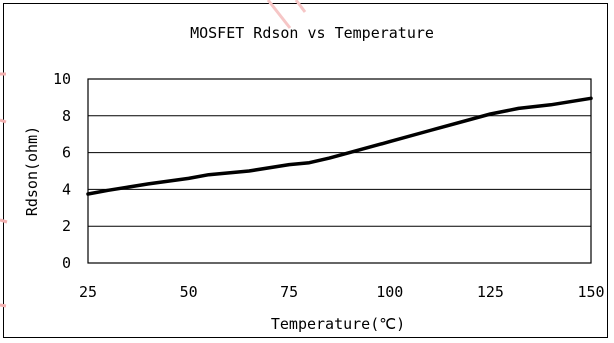  Describe the element at coordinates (66, 116) in the screenshot. I see `y-tick-label: 8` at that location.